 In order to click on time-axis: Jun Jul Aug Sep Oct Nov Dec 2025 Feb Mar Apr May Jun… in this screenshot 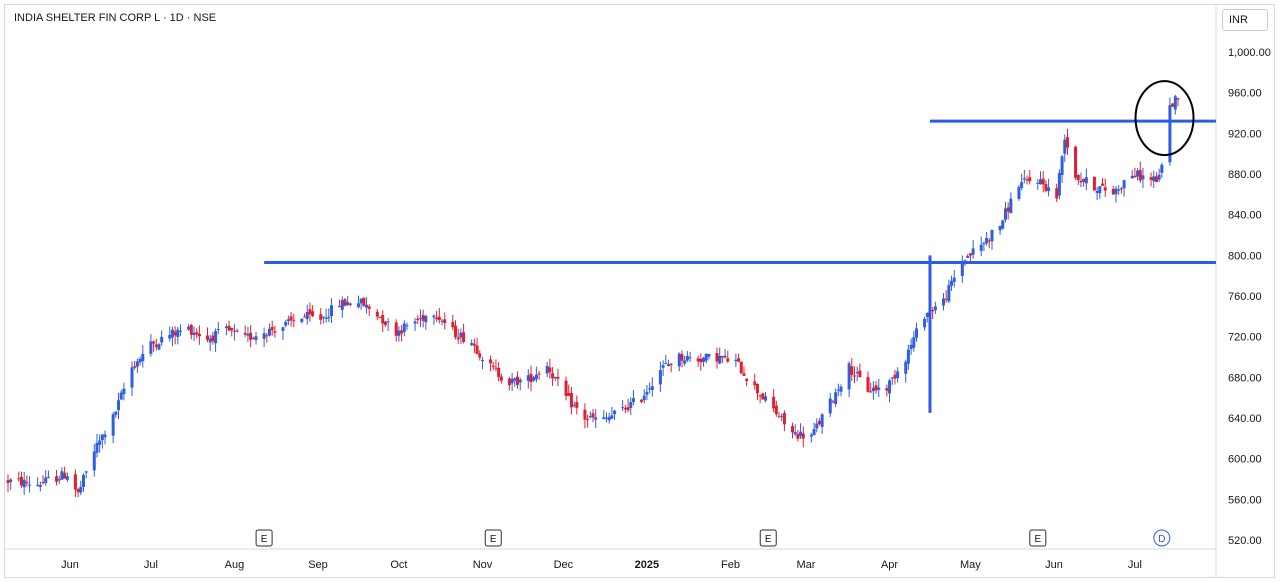, I will do `click(601, 565)`.